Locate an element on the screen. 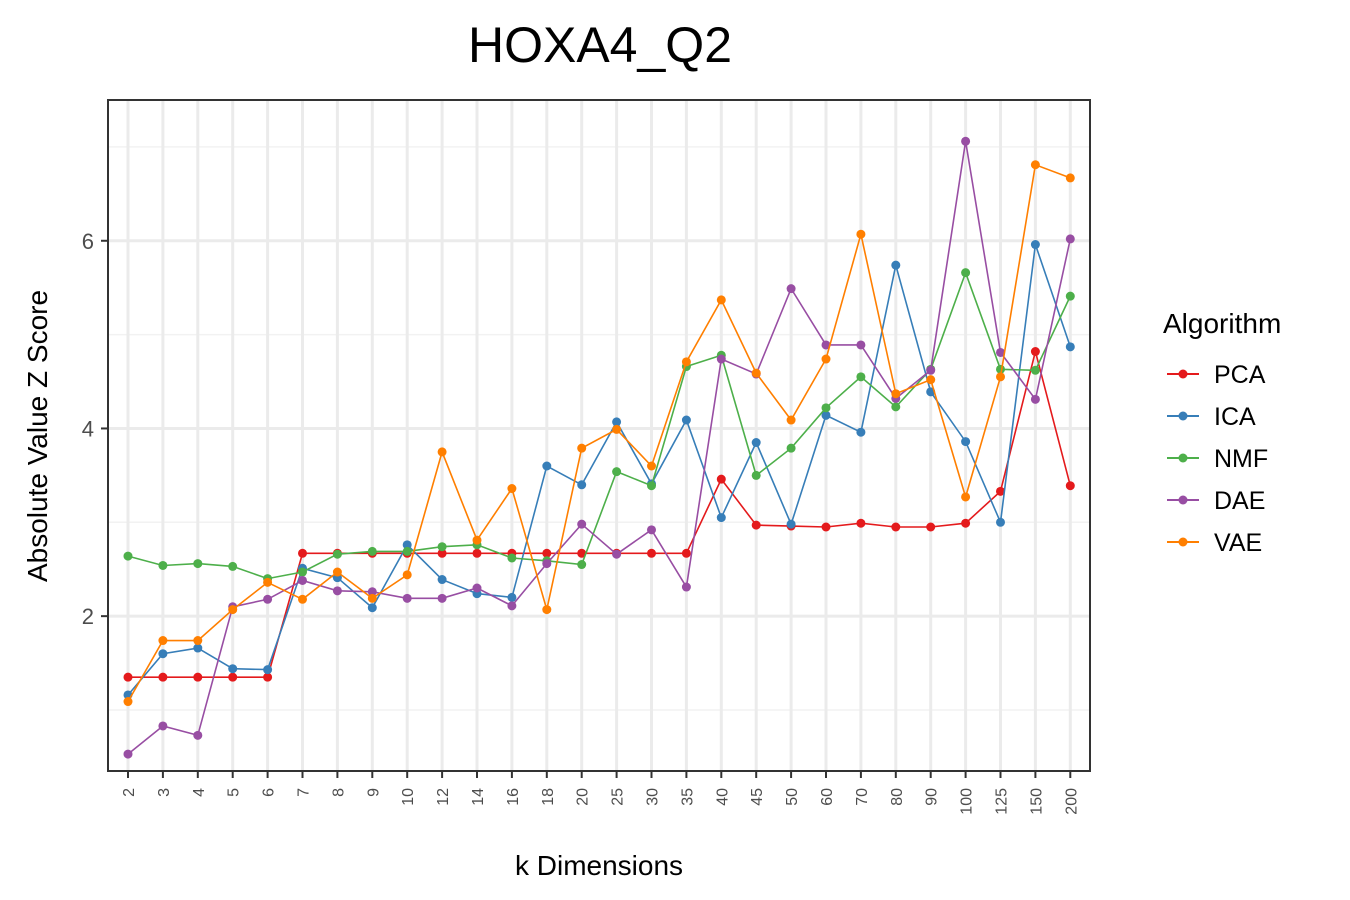 This screenshot has height=900, width=1350. x-tick-label: 100 is located at coordinates (967, 801).